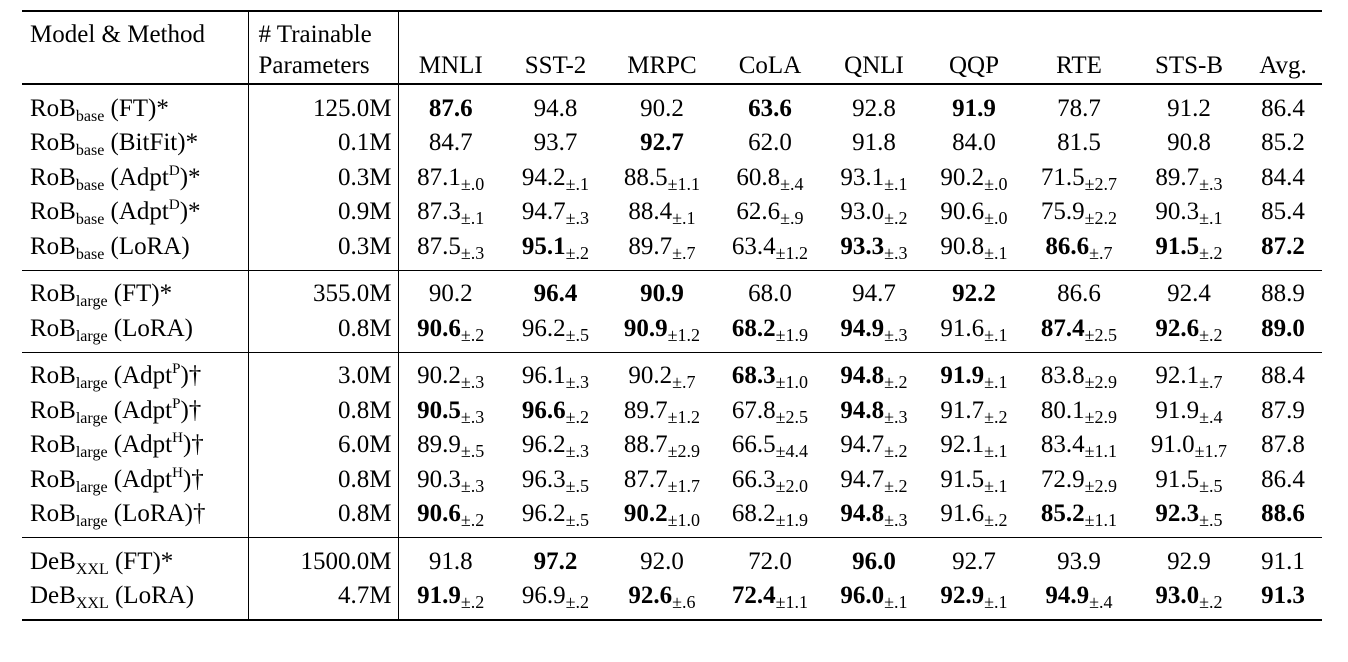 The height and width of the screenshot is (662, 1348). I want to click on score-cell: 84.7, so click(450, 143).